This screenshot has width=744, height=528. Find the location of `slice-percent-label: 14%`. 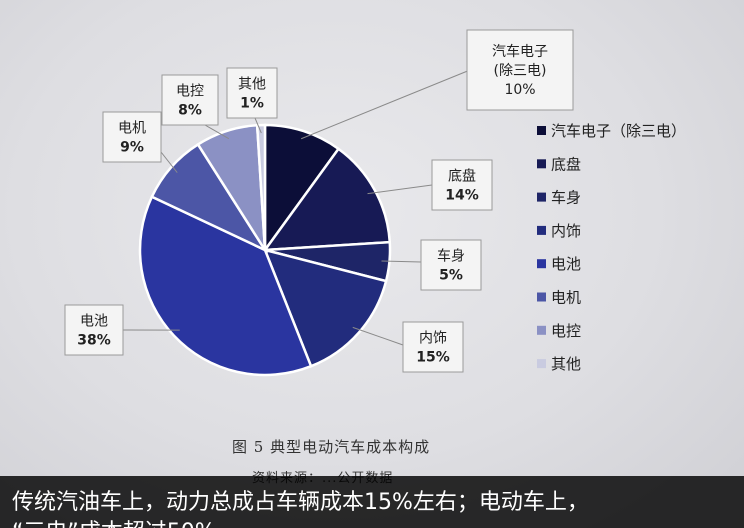

slice-percent-label: 14% is located at coordinates (462, 196).